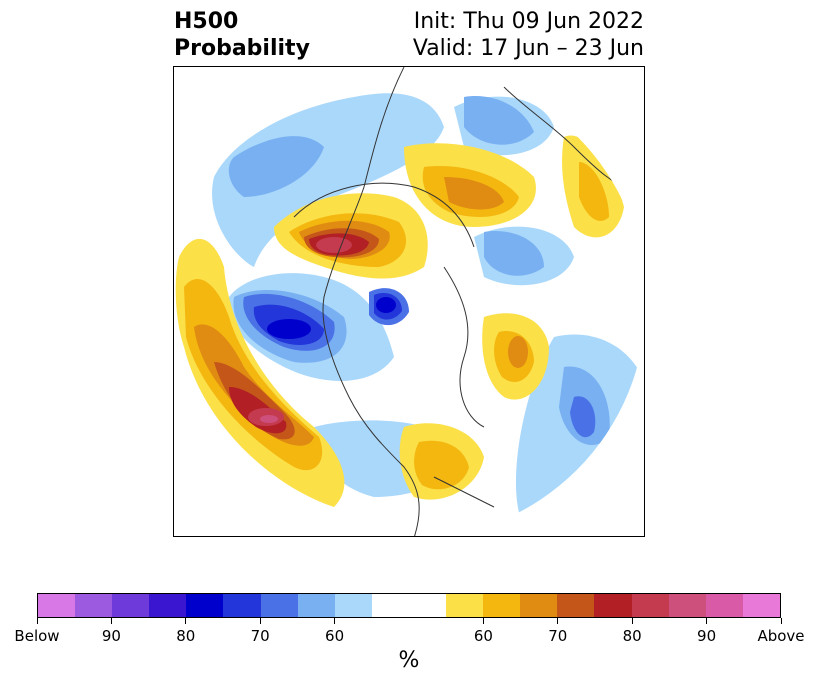 Image resolution: width=819 pixels, height=686 pixels. What do you see at coordinates (269, 419) in the screenshot?
I see `above-normal-90-regions` at bounding box center [269, 419].